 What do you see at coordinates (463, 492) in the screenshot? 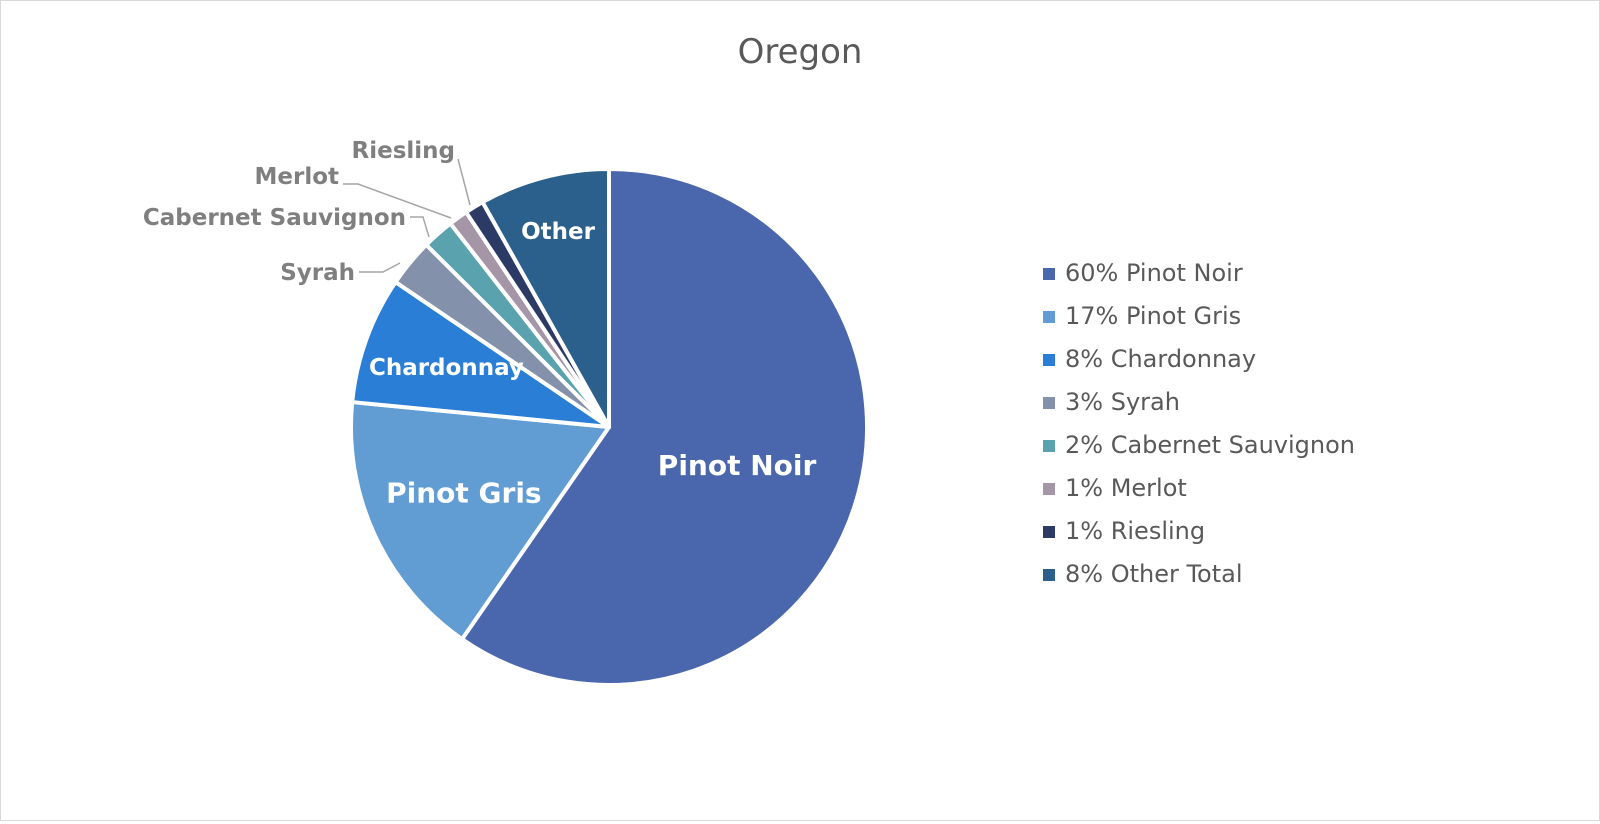
I see `data-label-pinot-gris: Pinot Gris` at bounding box center [463, 492].